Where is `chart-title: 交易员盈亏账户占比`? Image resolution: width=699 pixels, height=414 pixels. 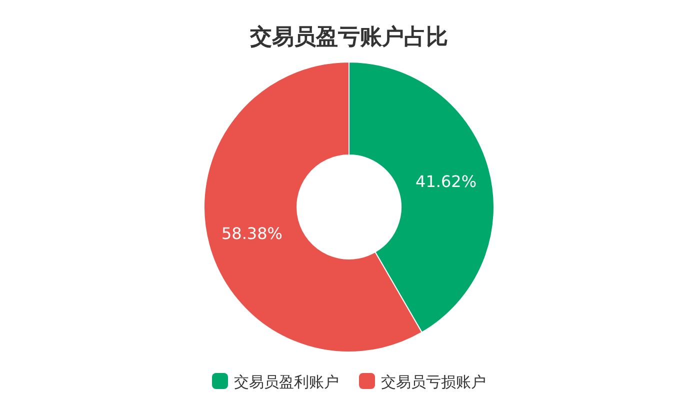
chart-title: 交易员盈亏账户占比 is located at coordinates (348, 37).